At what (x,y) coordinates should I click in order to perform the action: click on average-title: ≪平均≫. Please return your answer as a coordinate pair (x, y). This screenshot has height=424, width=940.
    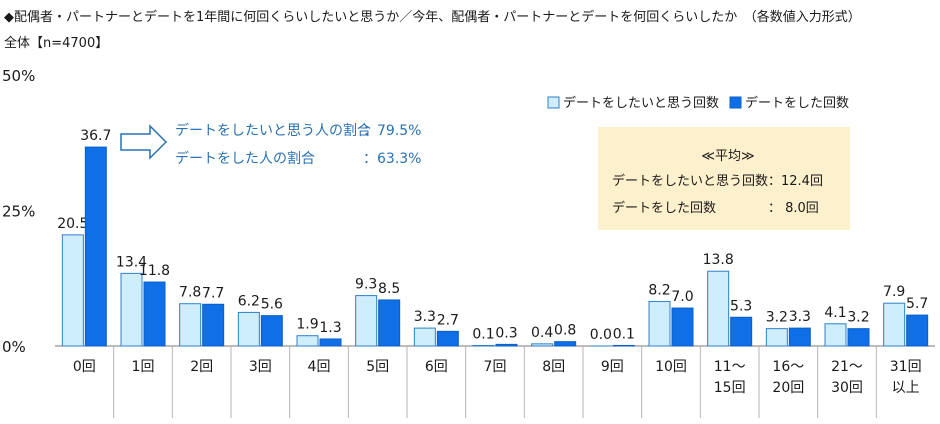
    Looking at the image, I should click on (727, 156).